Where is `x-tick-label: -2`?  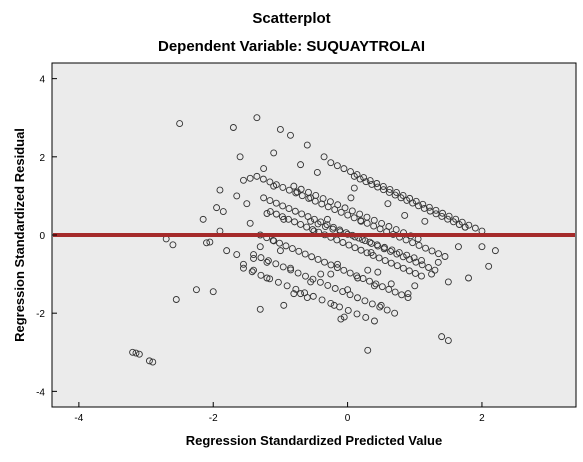 x-tick-label: -2 is located at coordinates (213, 418).